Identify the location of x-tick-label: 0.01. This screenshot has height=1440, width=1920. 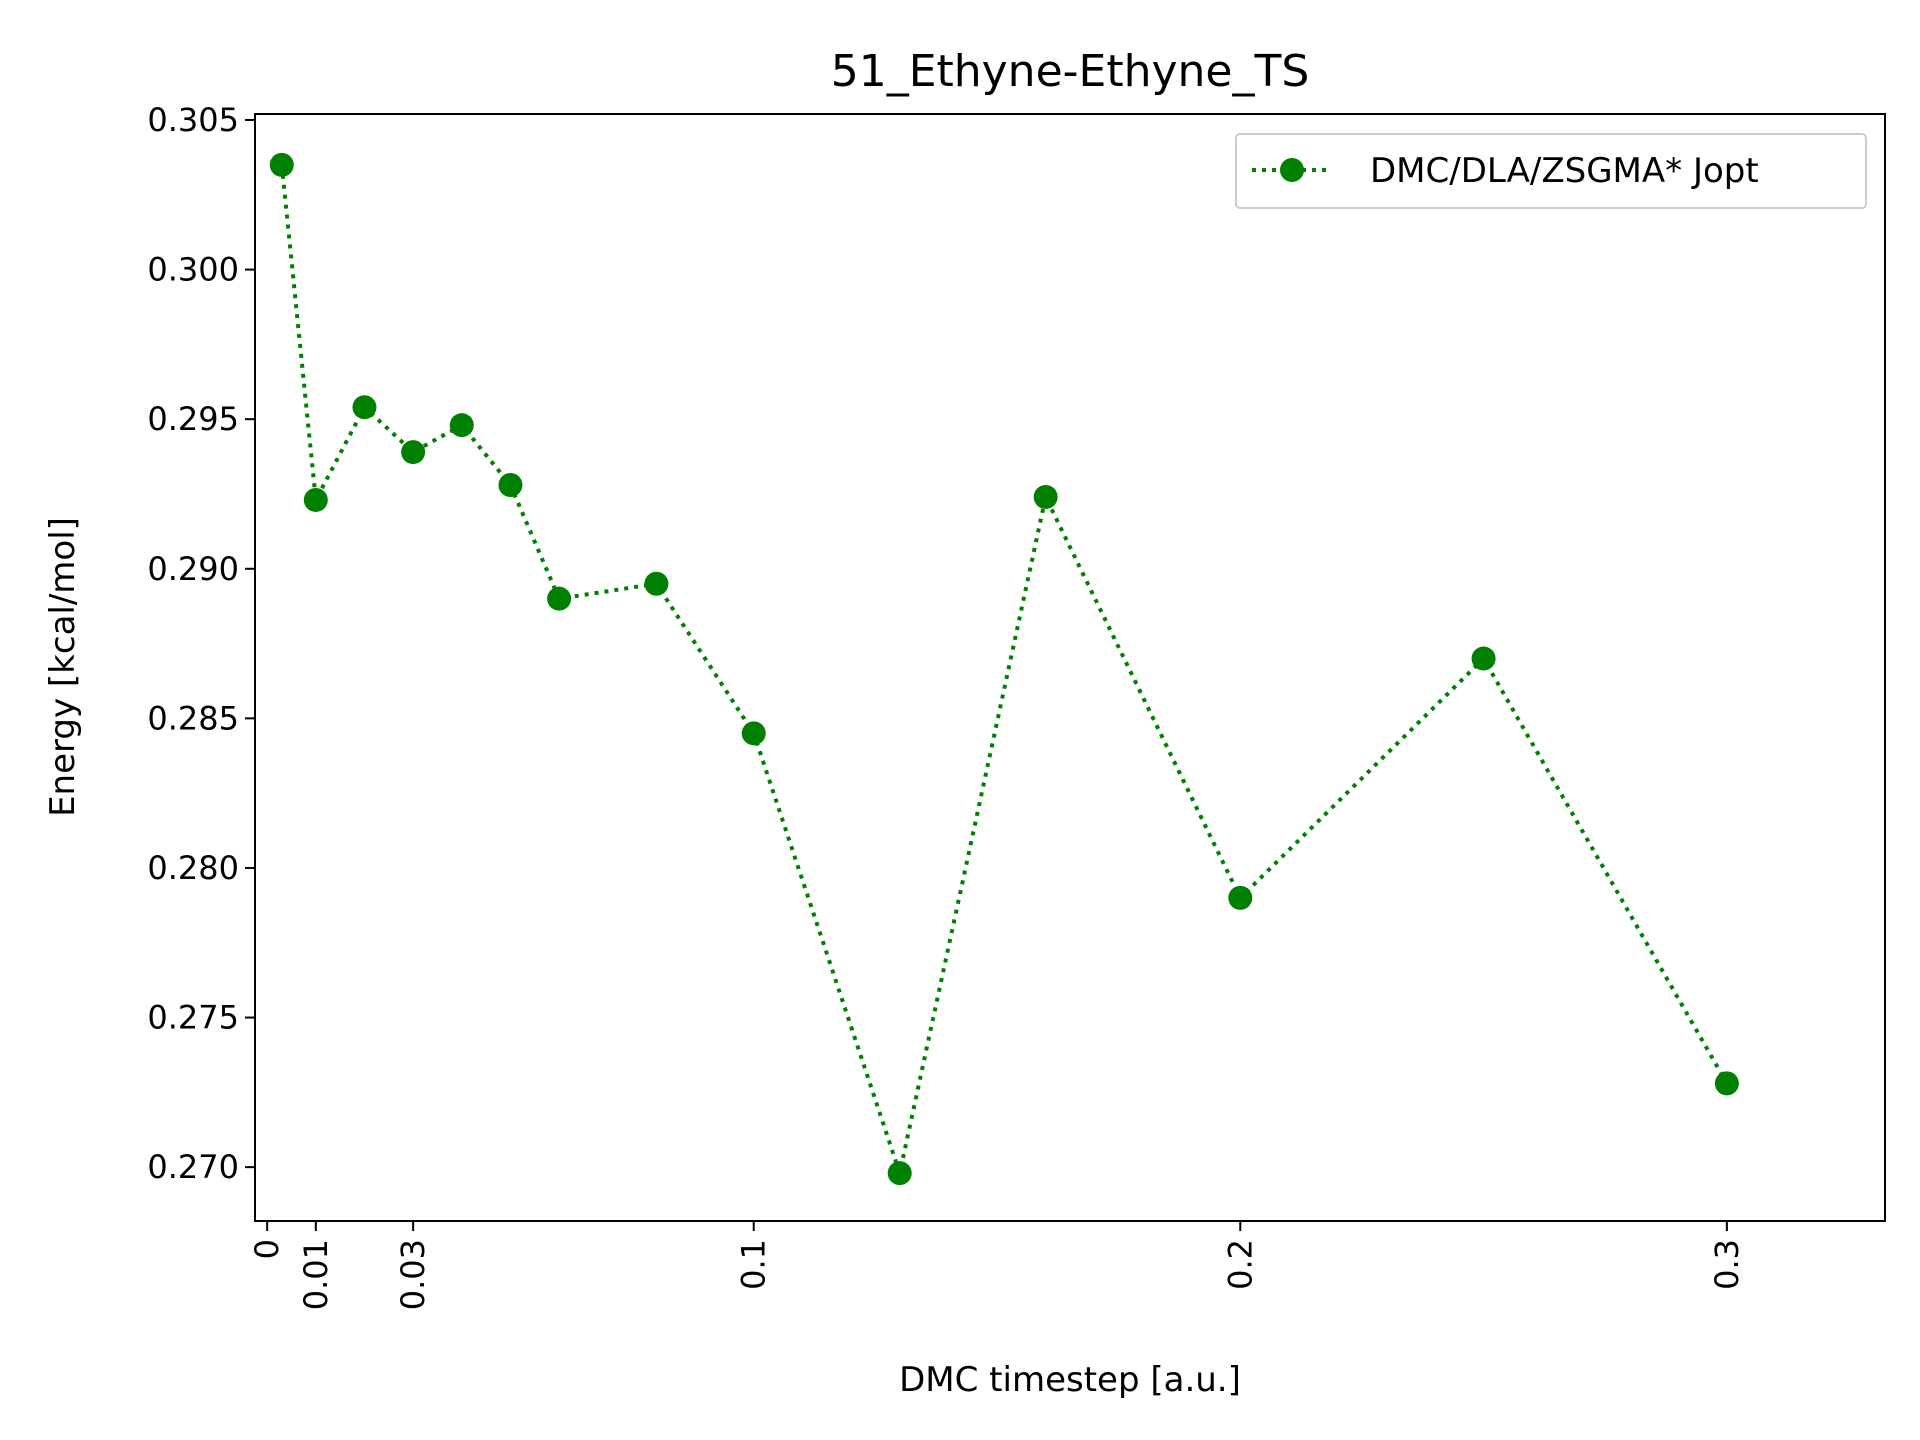
(316, 1274).